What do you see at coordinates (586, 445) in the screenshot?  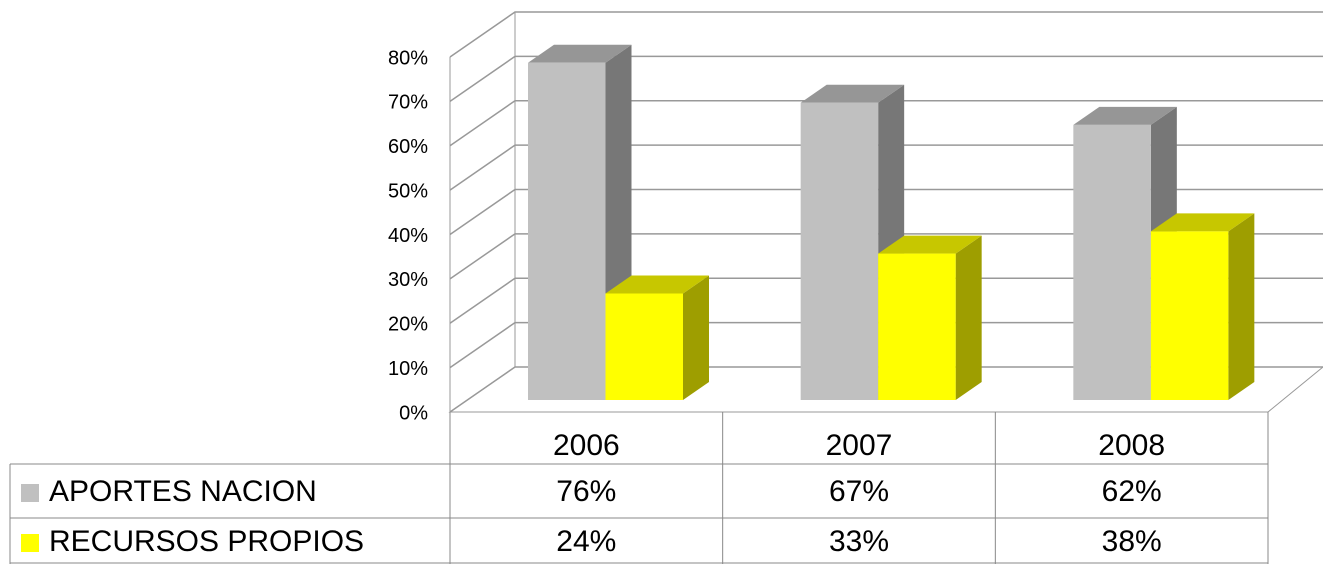 I see `x-tick-label: 2006` at bounding box center [586, 445].